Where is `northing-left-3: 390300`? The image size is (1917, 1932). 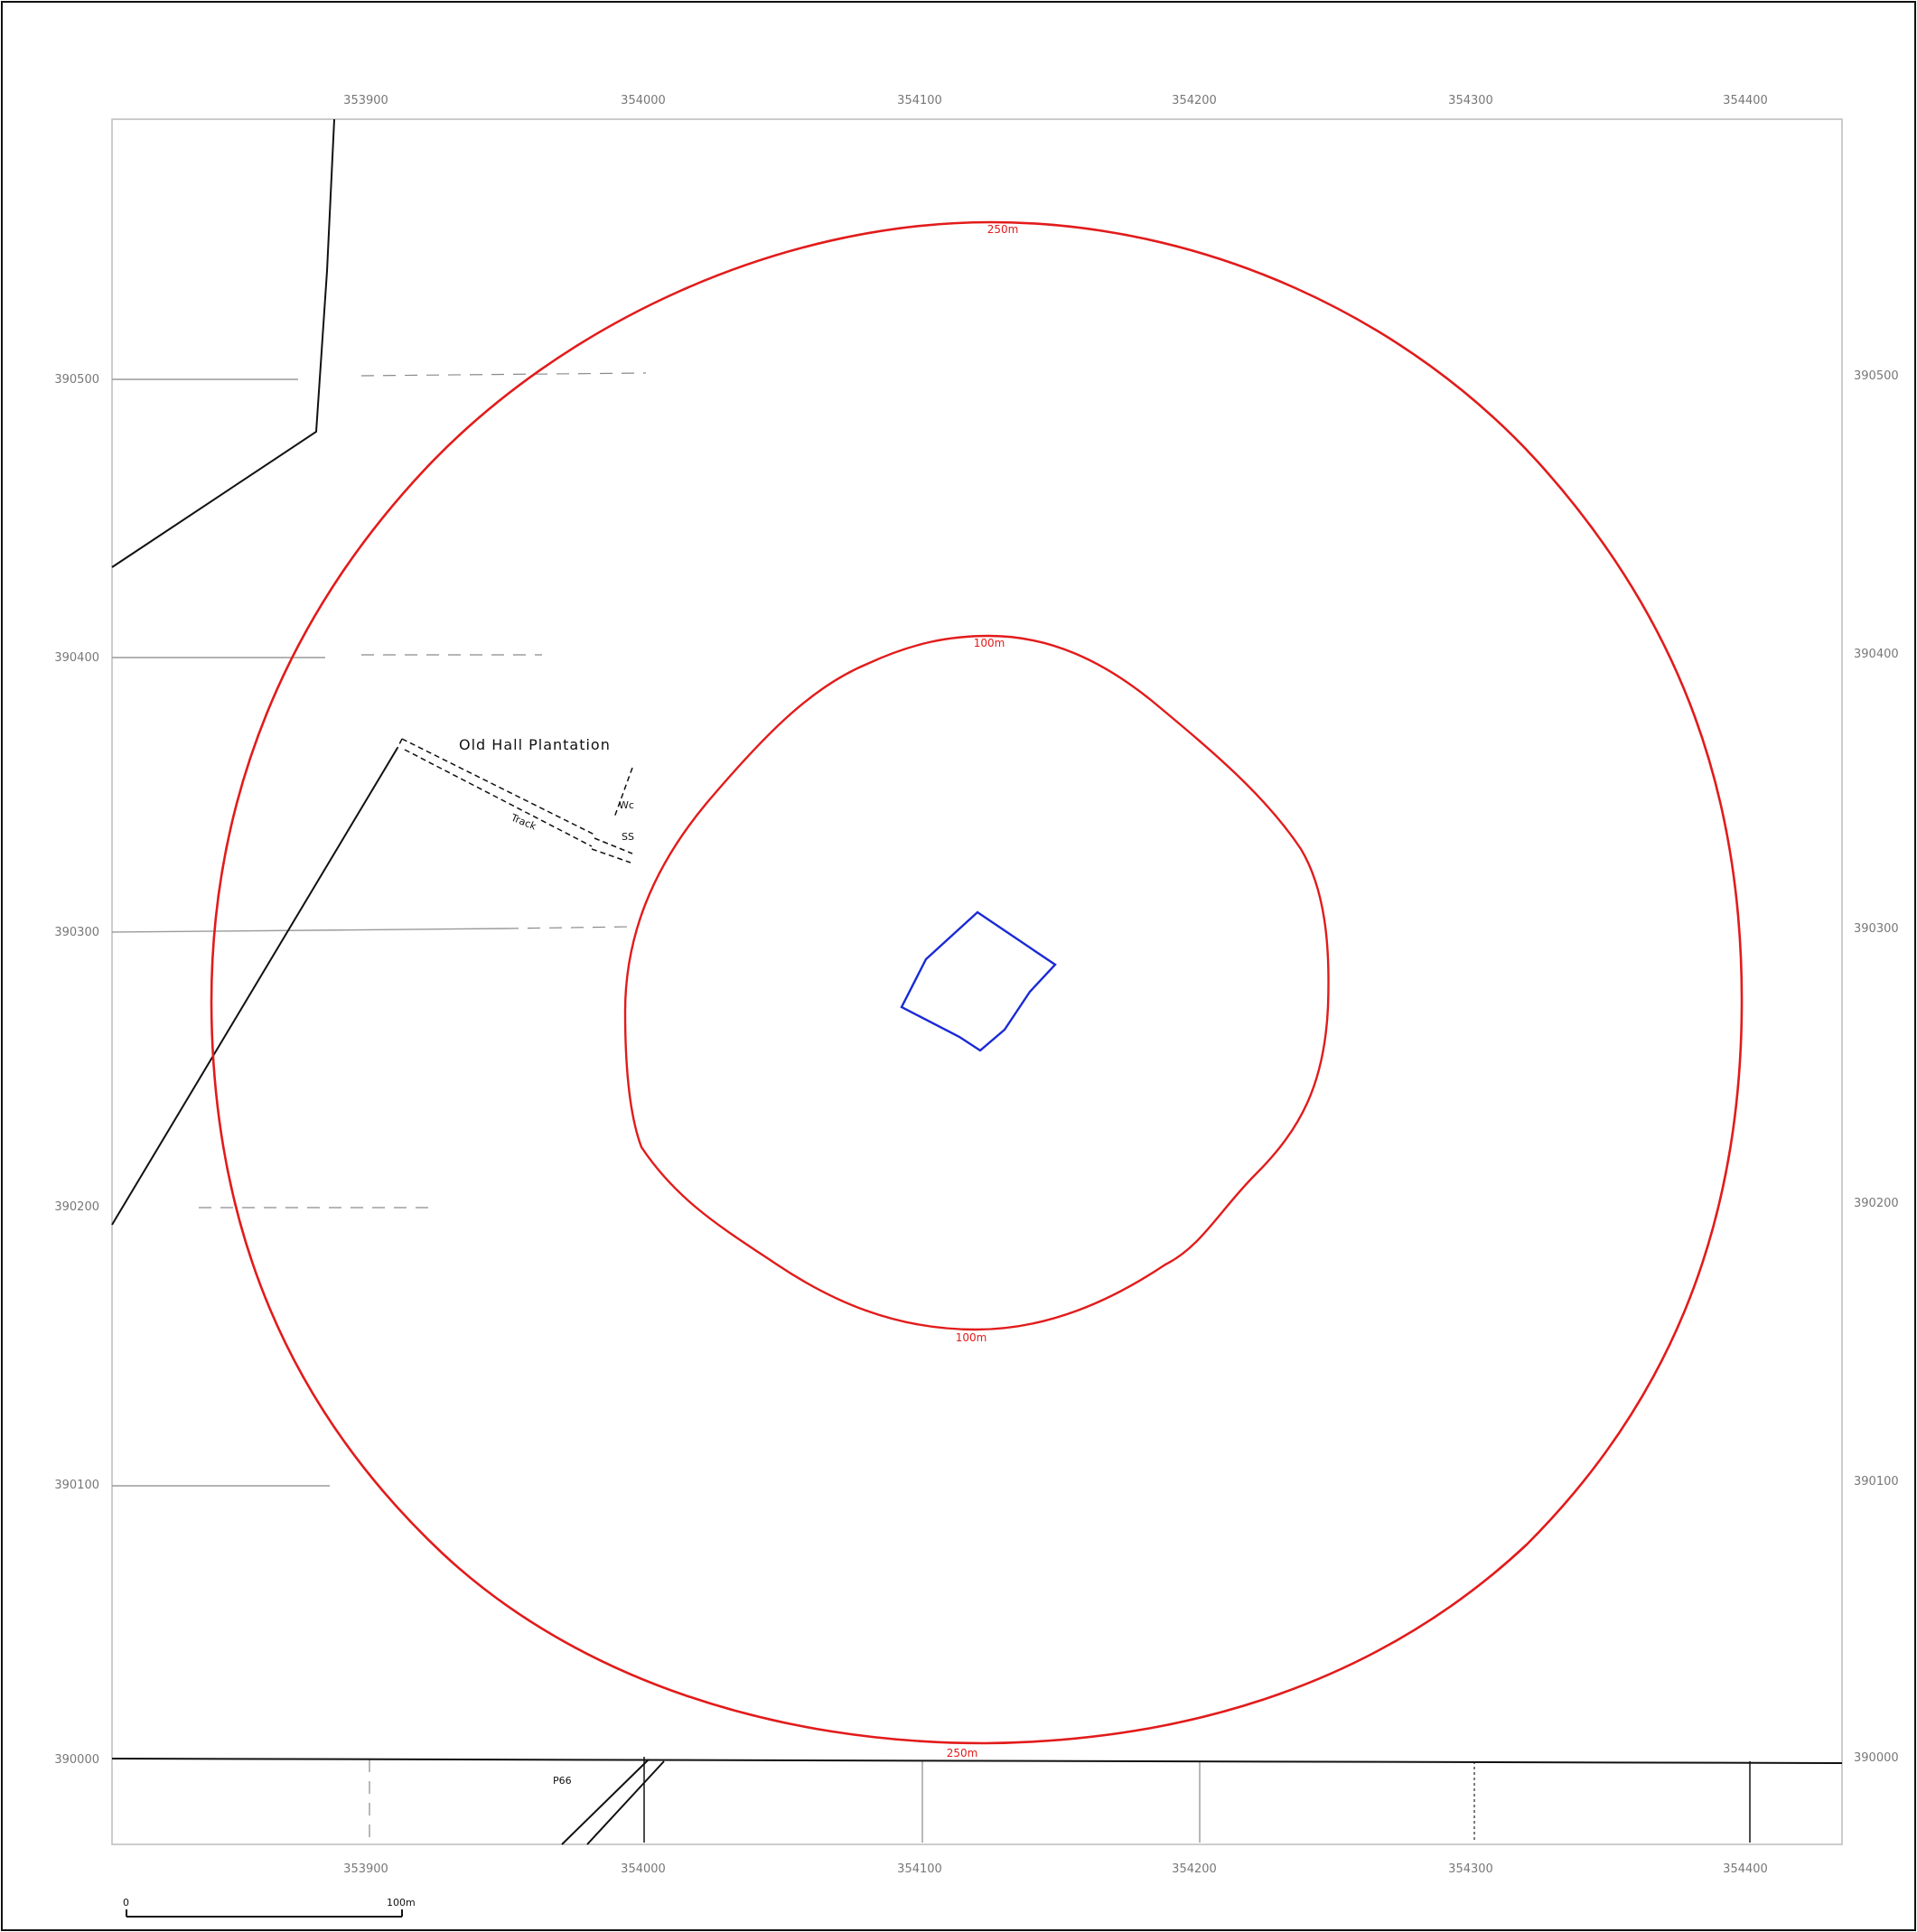
northing-left-3: 390300 is located at coordinates (76, 933).